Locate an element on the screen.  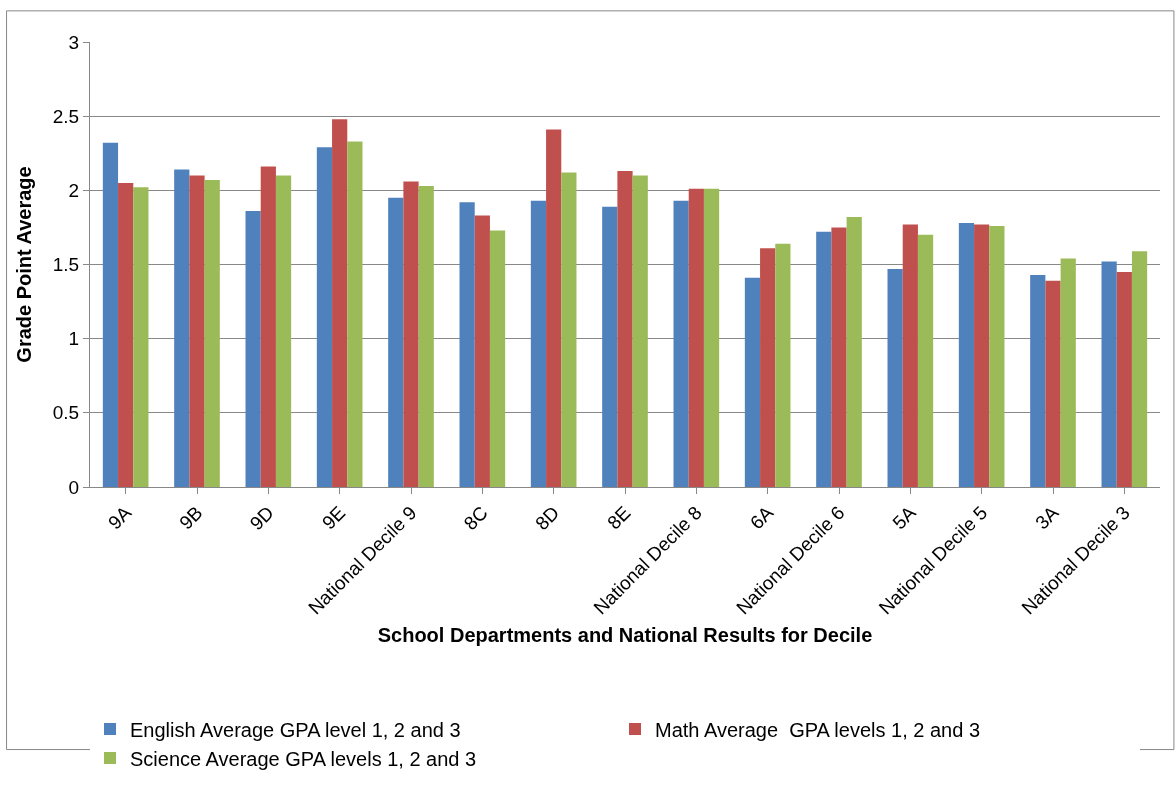
legend-label: Science Average GPA levels 1, 2 and 3 is located at coordinates (303, 758).